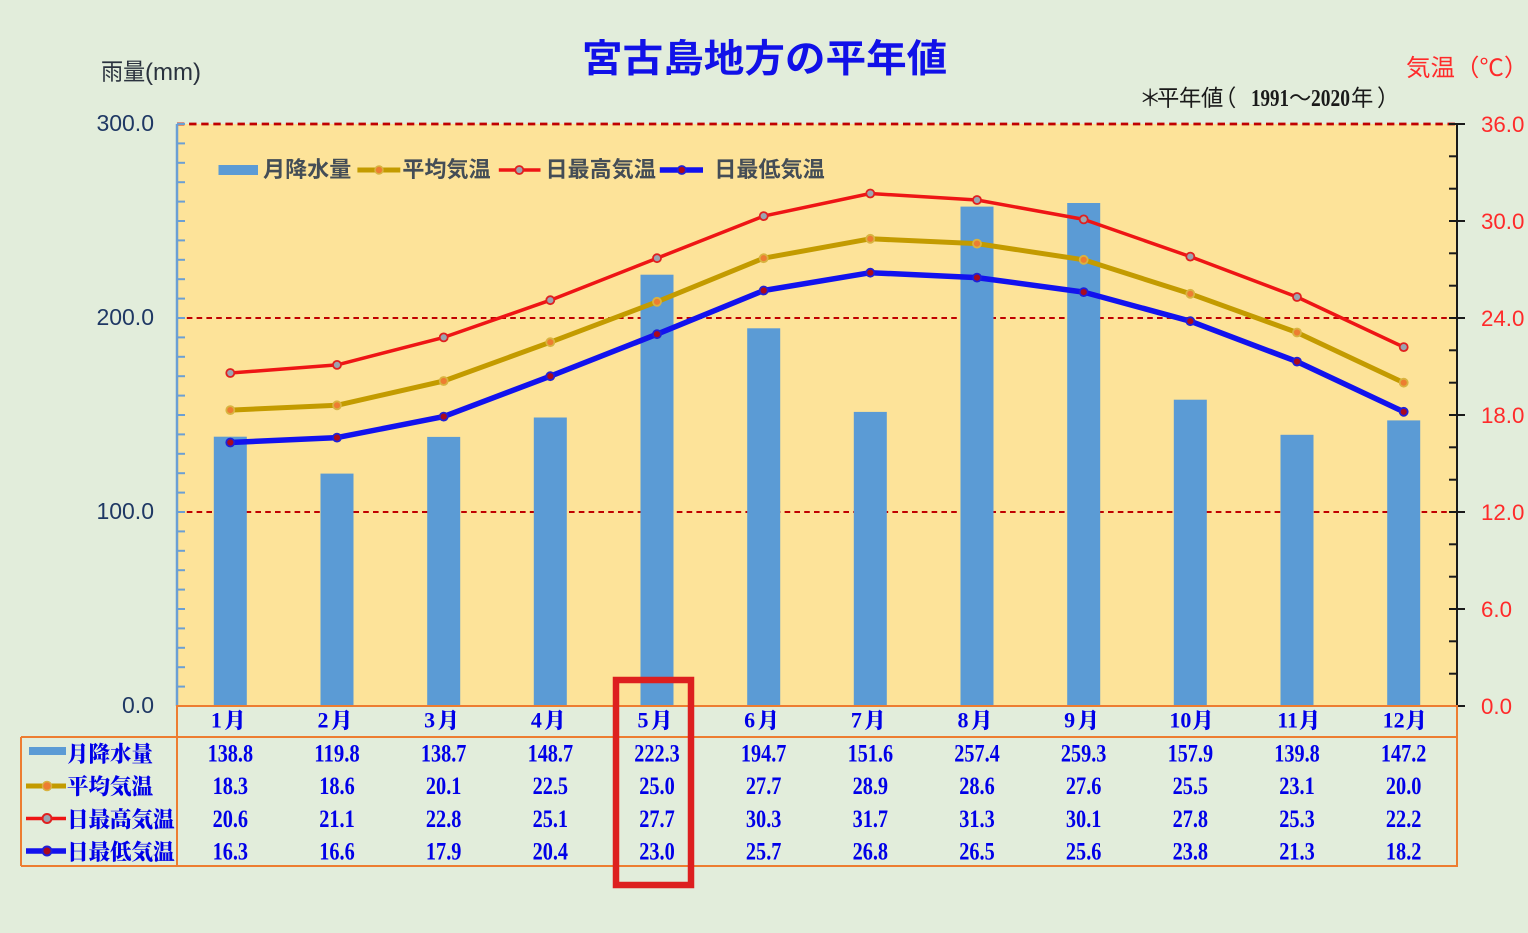  Describe the element at coordinates (337, 851) in the screenshot. I see `svg-text: 16.6` at that location.